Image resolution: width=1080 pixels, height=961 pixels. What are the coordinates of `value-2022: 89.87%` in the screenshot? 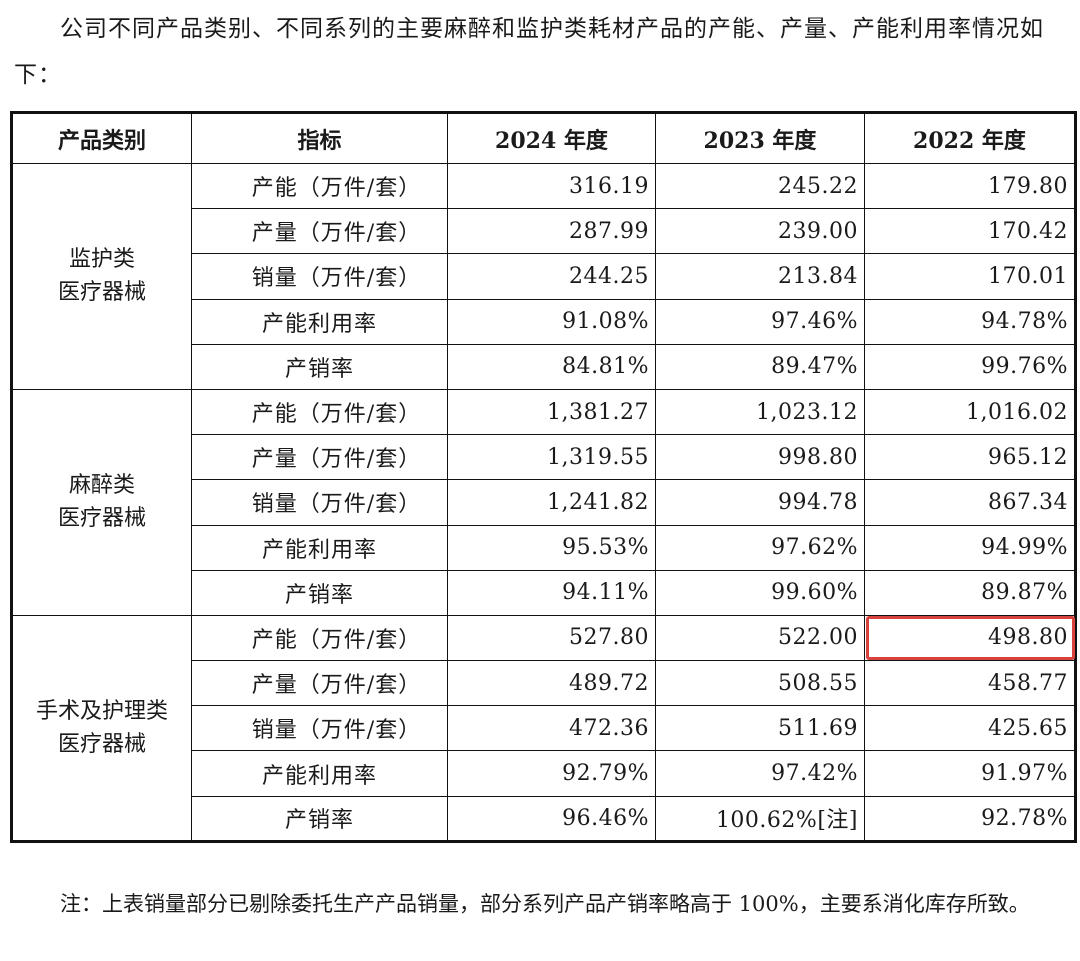 It's located at (970, 592).